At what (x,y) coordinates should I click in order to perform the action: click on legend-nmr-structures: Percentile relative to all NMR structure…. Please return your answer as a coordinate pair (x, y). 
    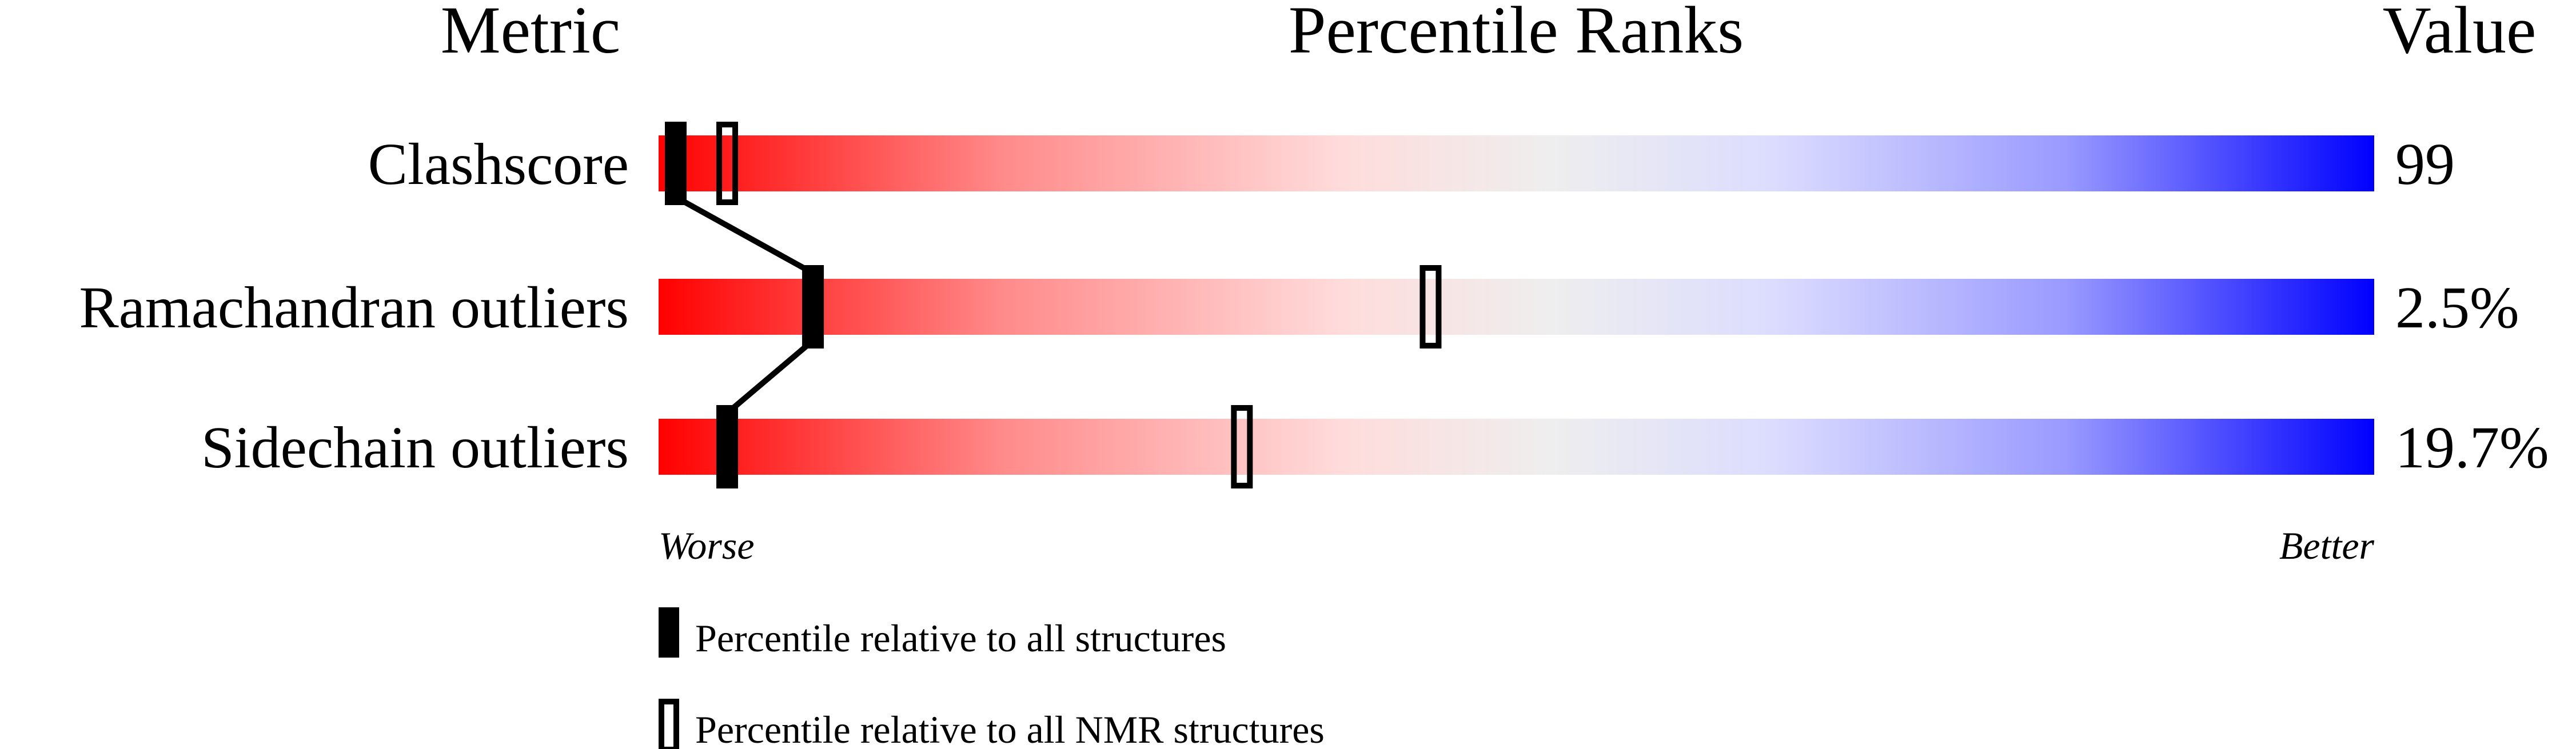
    Looking at the image, I should click on (1010, 728).